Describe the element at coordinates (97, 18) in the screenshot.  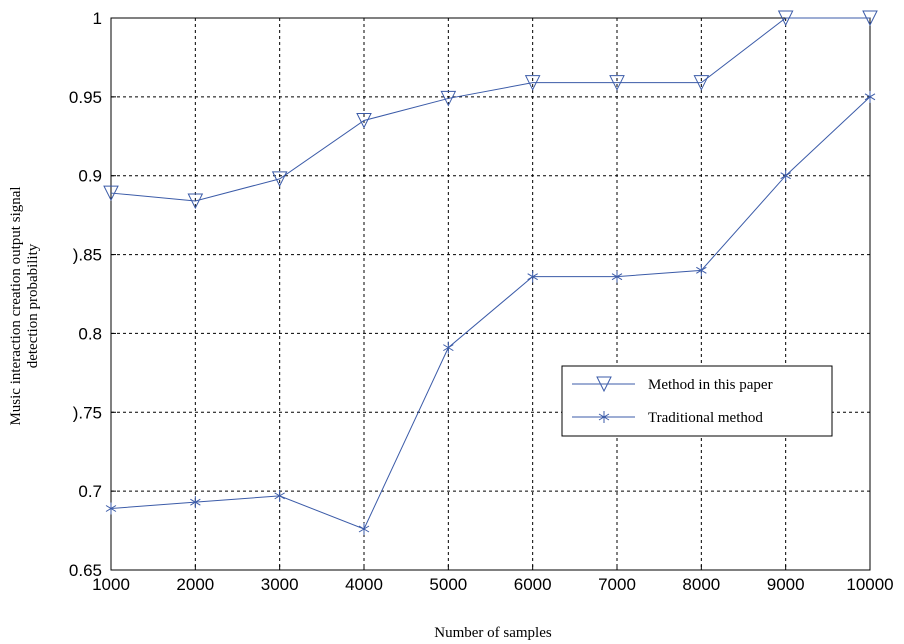
I see `y-tick-label: 1` at that location.